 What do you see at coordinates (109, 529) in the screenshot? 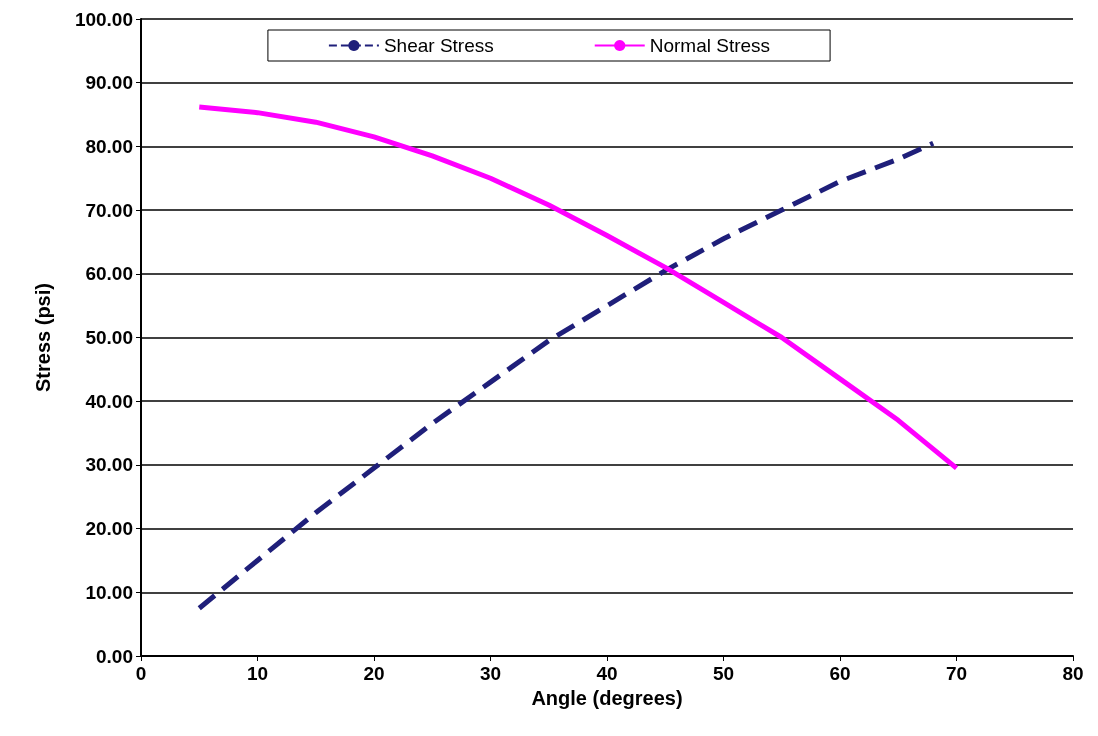
I see `y-tick-label: 20.00` at bounding box center [109, 529].